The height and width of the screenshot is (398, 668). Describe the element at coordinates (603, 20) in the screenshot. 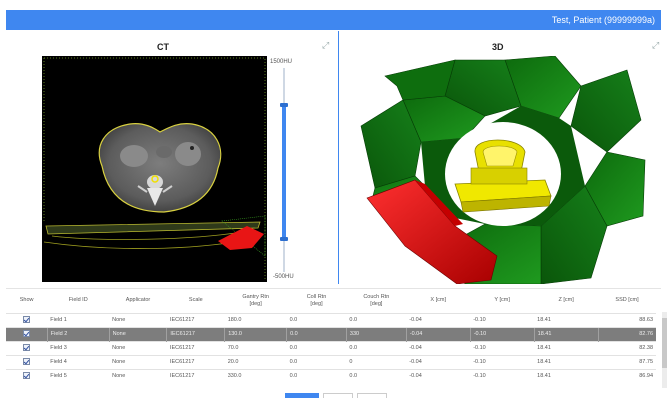

I see `patient-label: Test, Patient (99999999a)` at that location.